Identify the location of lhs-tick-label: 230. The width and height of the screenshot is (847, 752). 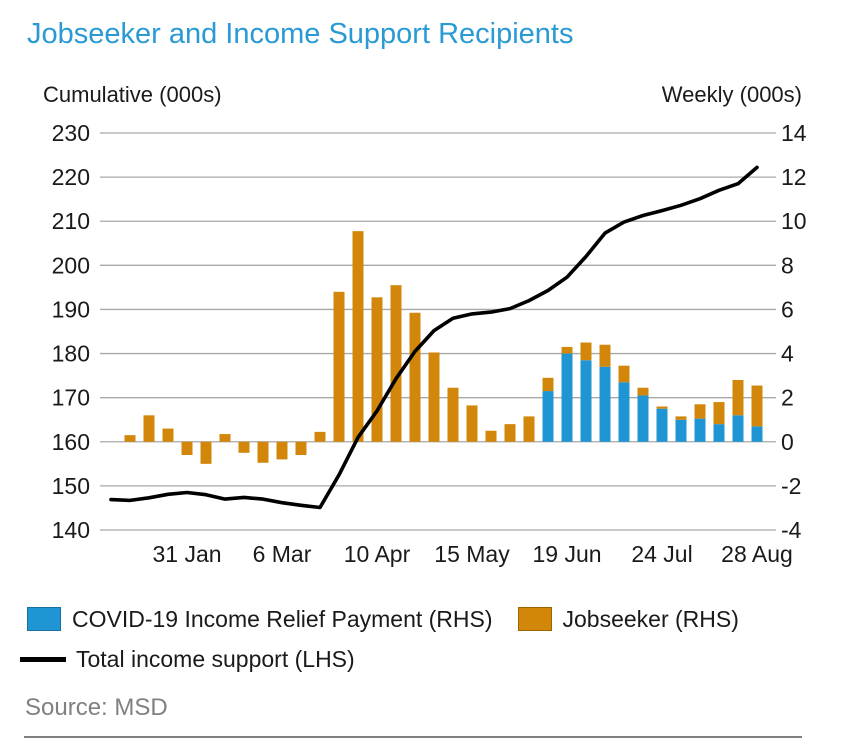
(71, 133).